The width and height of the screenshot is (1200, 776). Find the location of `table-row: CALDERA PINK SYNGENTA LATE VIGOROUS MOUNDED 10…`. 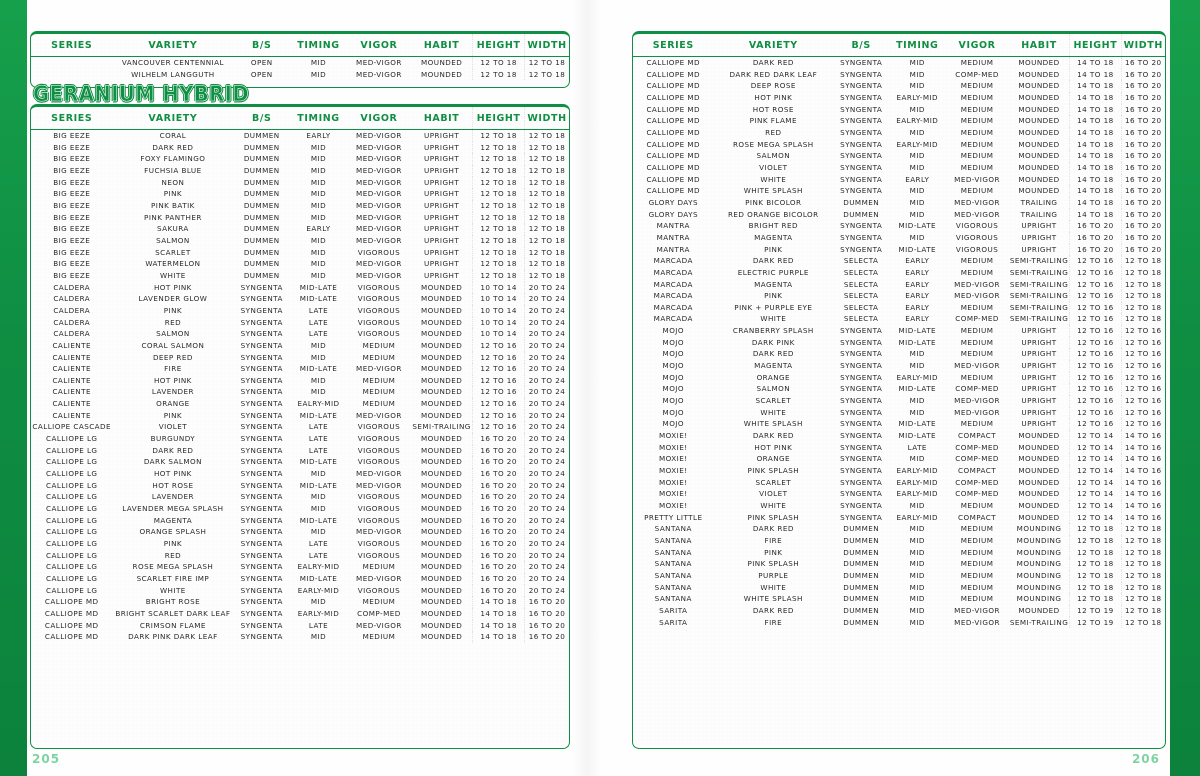

table-row: CALDERA PINK SYNGENTA LATE VIGOROUS MOUNDED 10… is located at coordinates (300, 310).